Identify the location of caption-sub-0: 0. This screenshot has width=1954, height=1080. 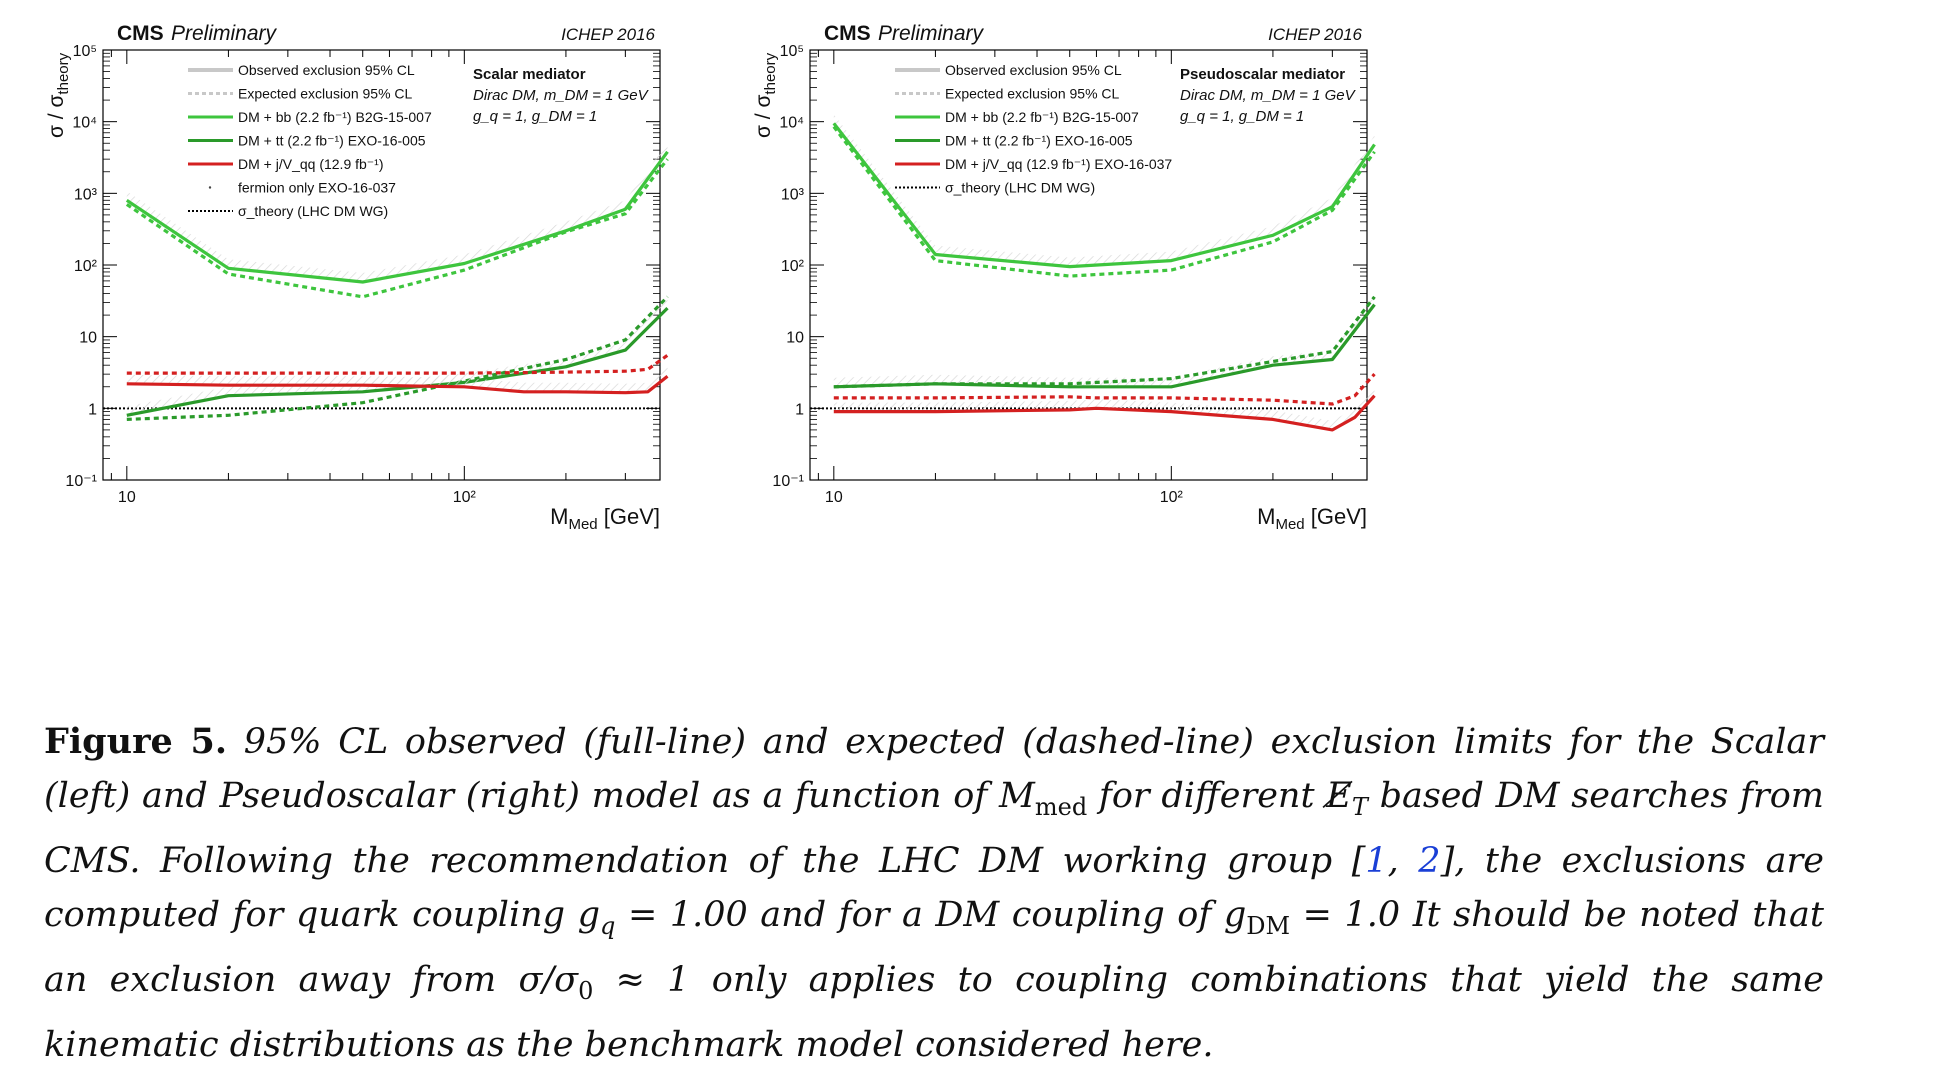
(586, 991).